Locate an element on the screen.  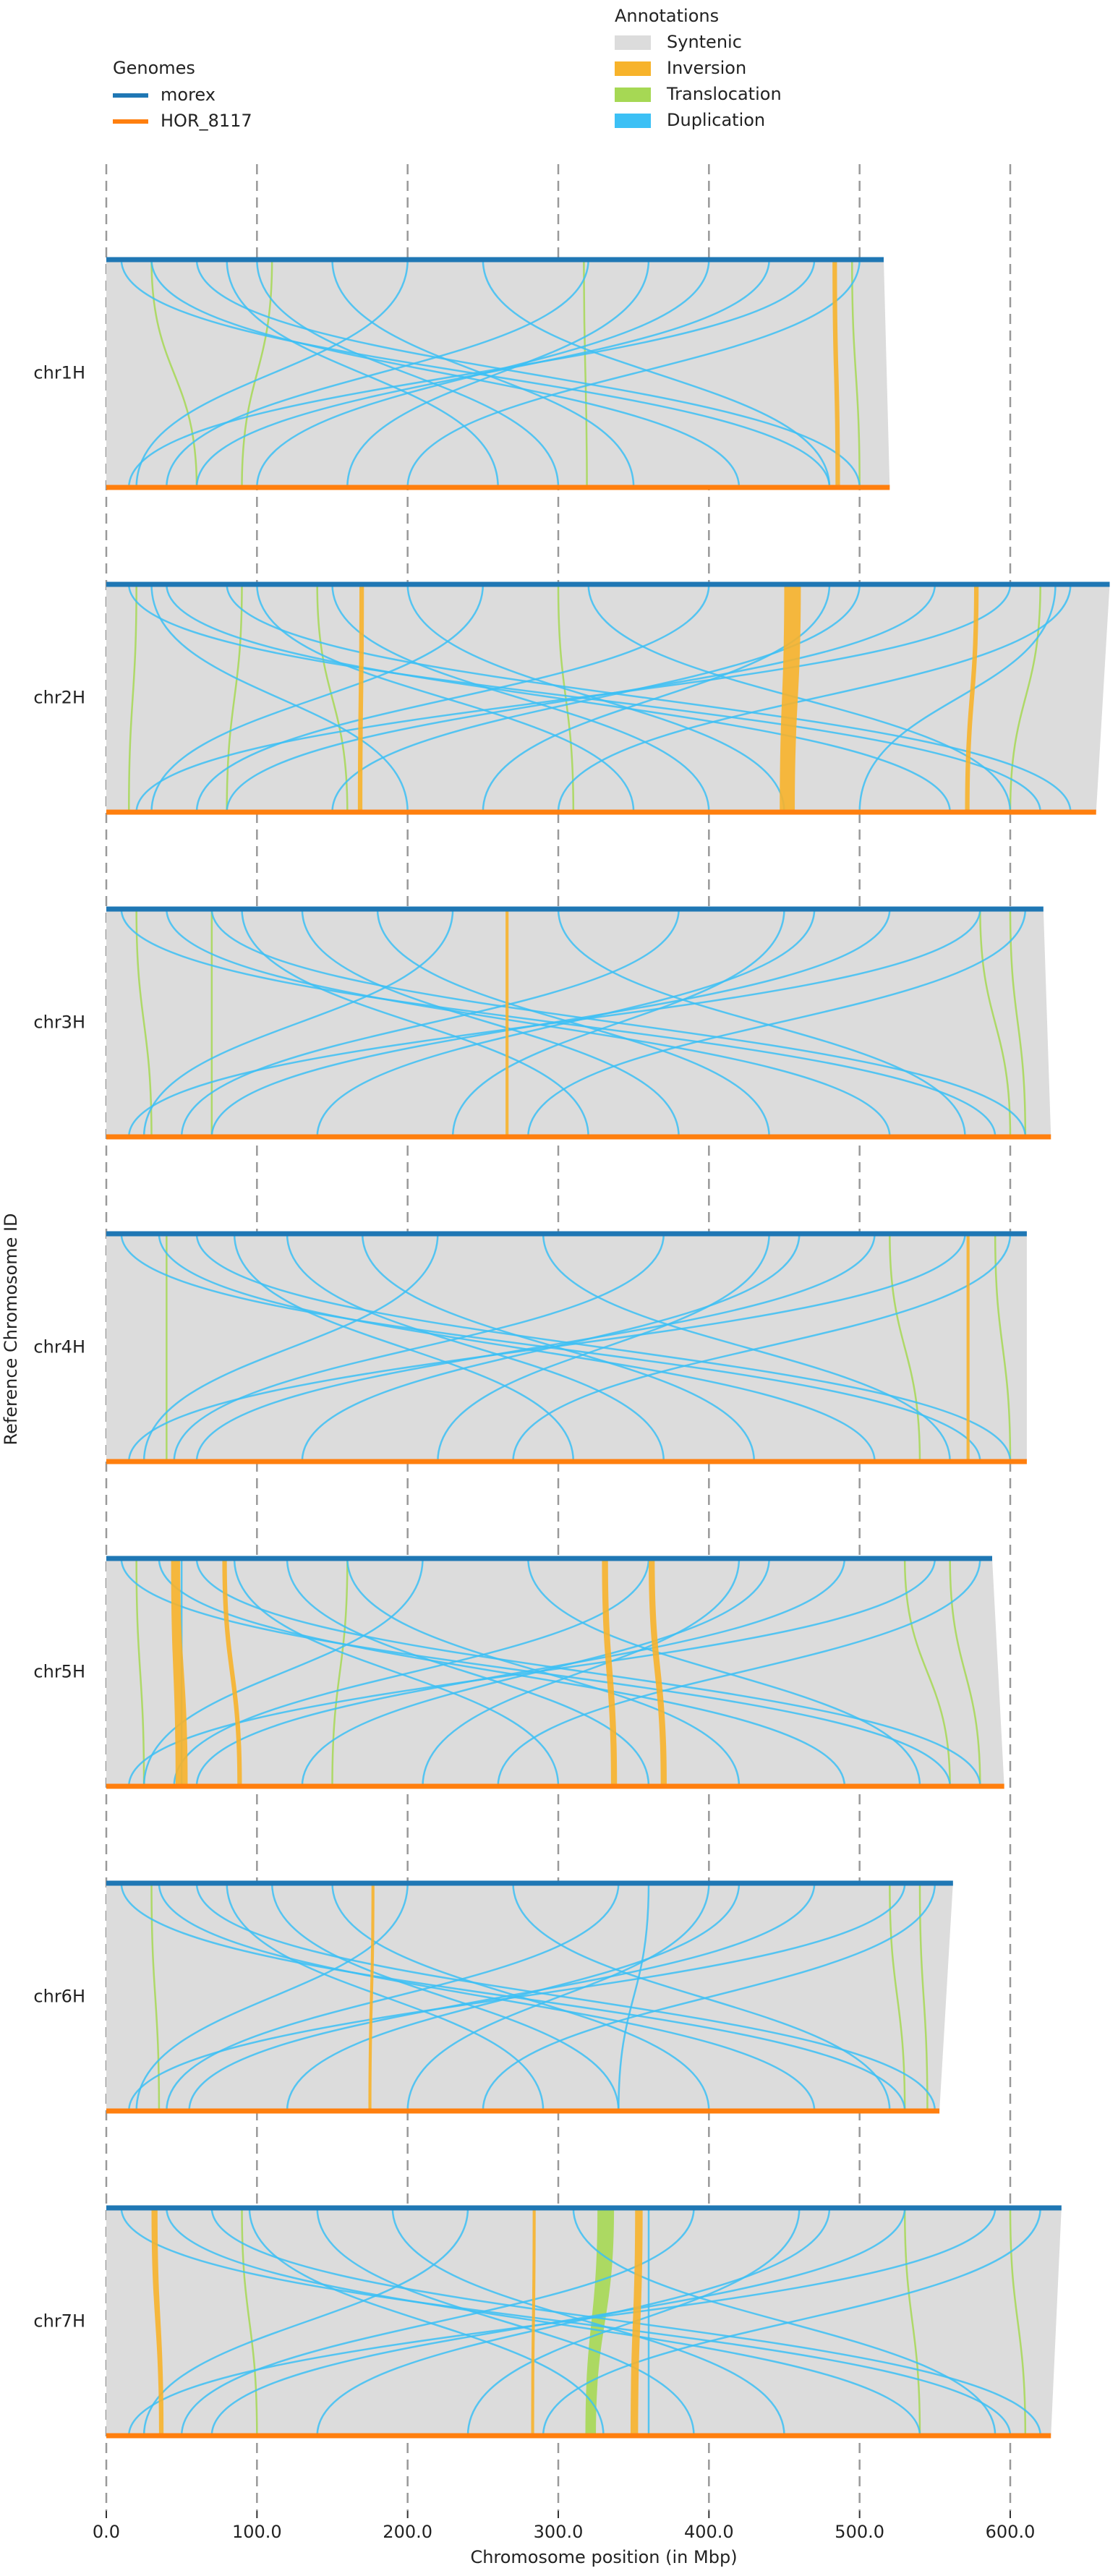
y-tick-label: chr2H is located at coordinates (59, 698).